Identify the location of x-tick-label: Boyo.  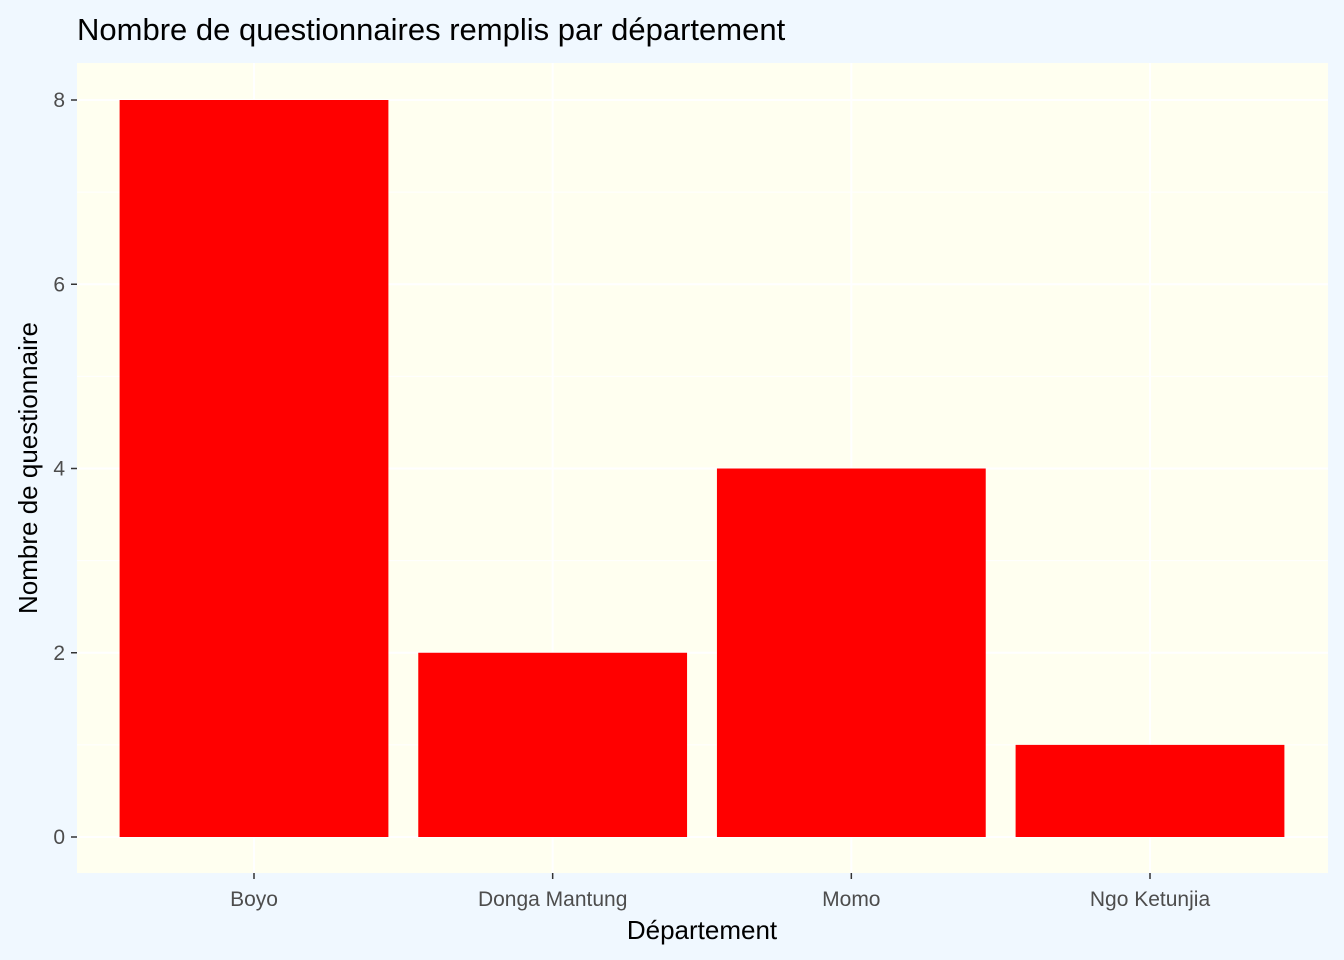
(254, 899).